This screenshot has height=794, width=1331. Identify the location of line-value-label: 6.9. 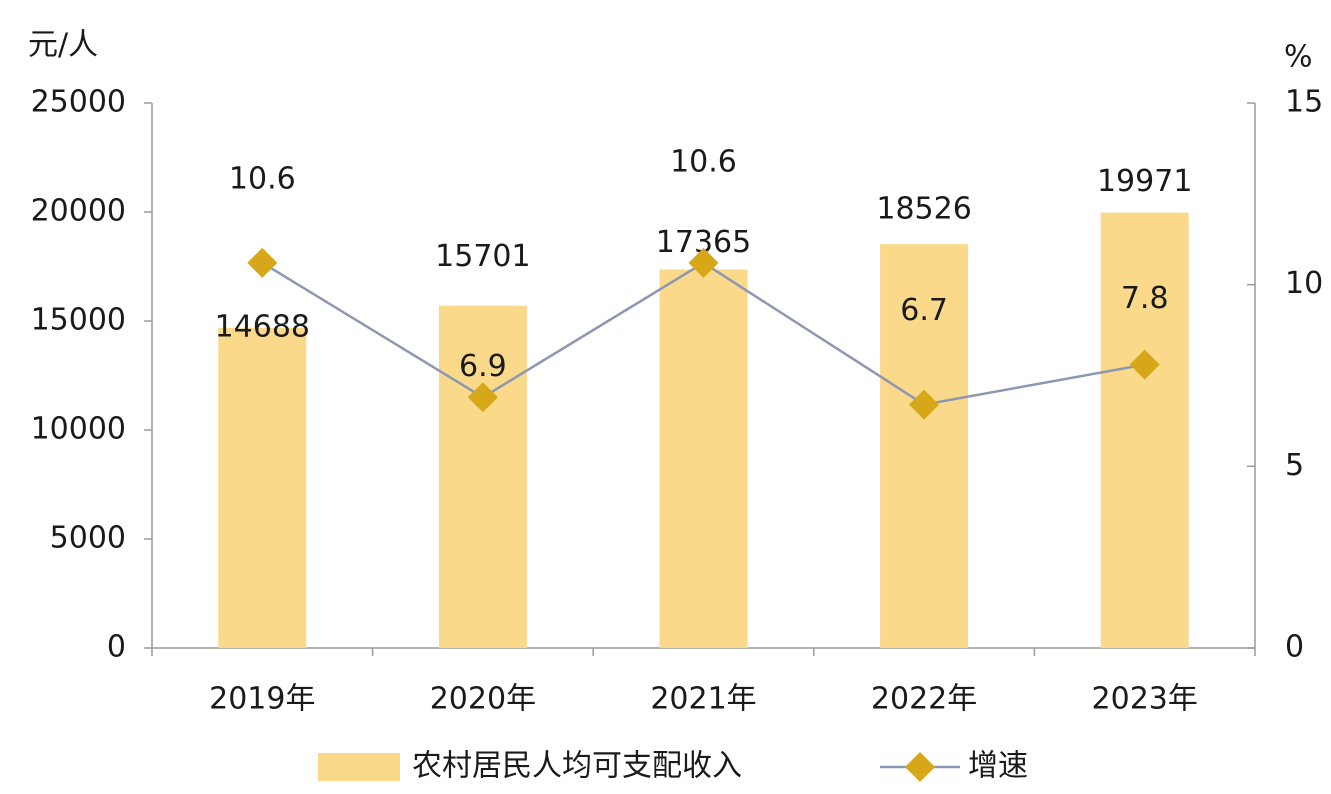
(483, 366).